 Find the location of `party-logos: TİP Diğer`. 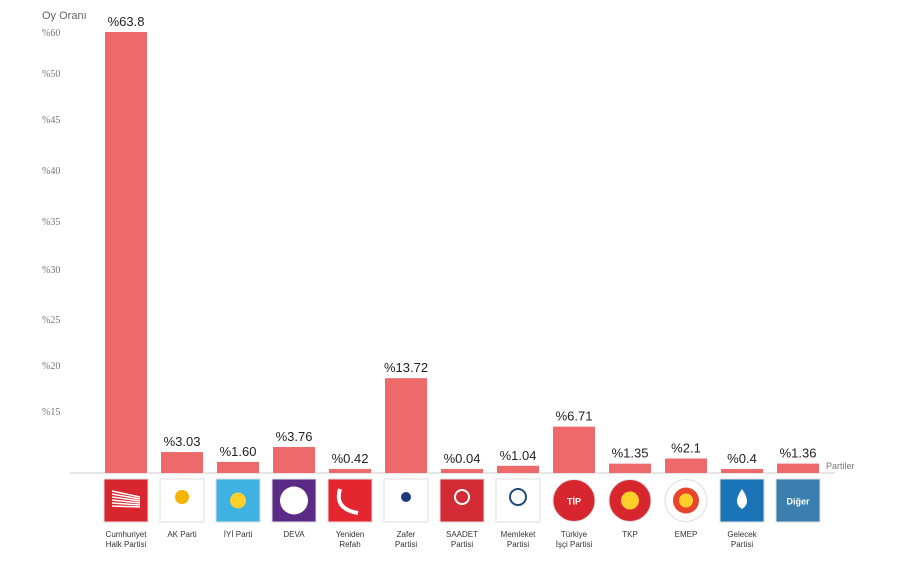

party-logos: TİP Diğer is located at coordinates (462, 500).